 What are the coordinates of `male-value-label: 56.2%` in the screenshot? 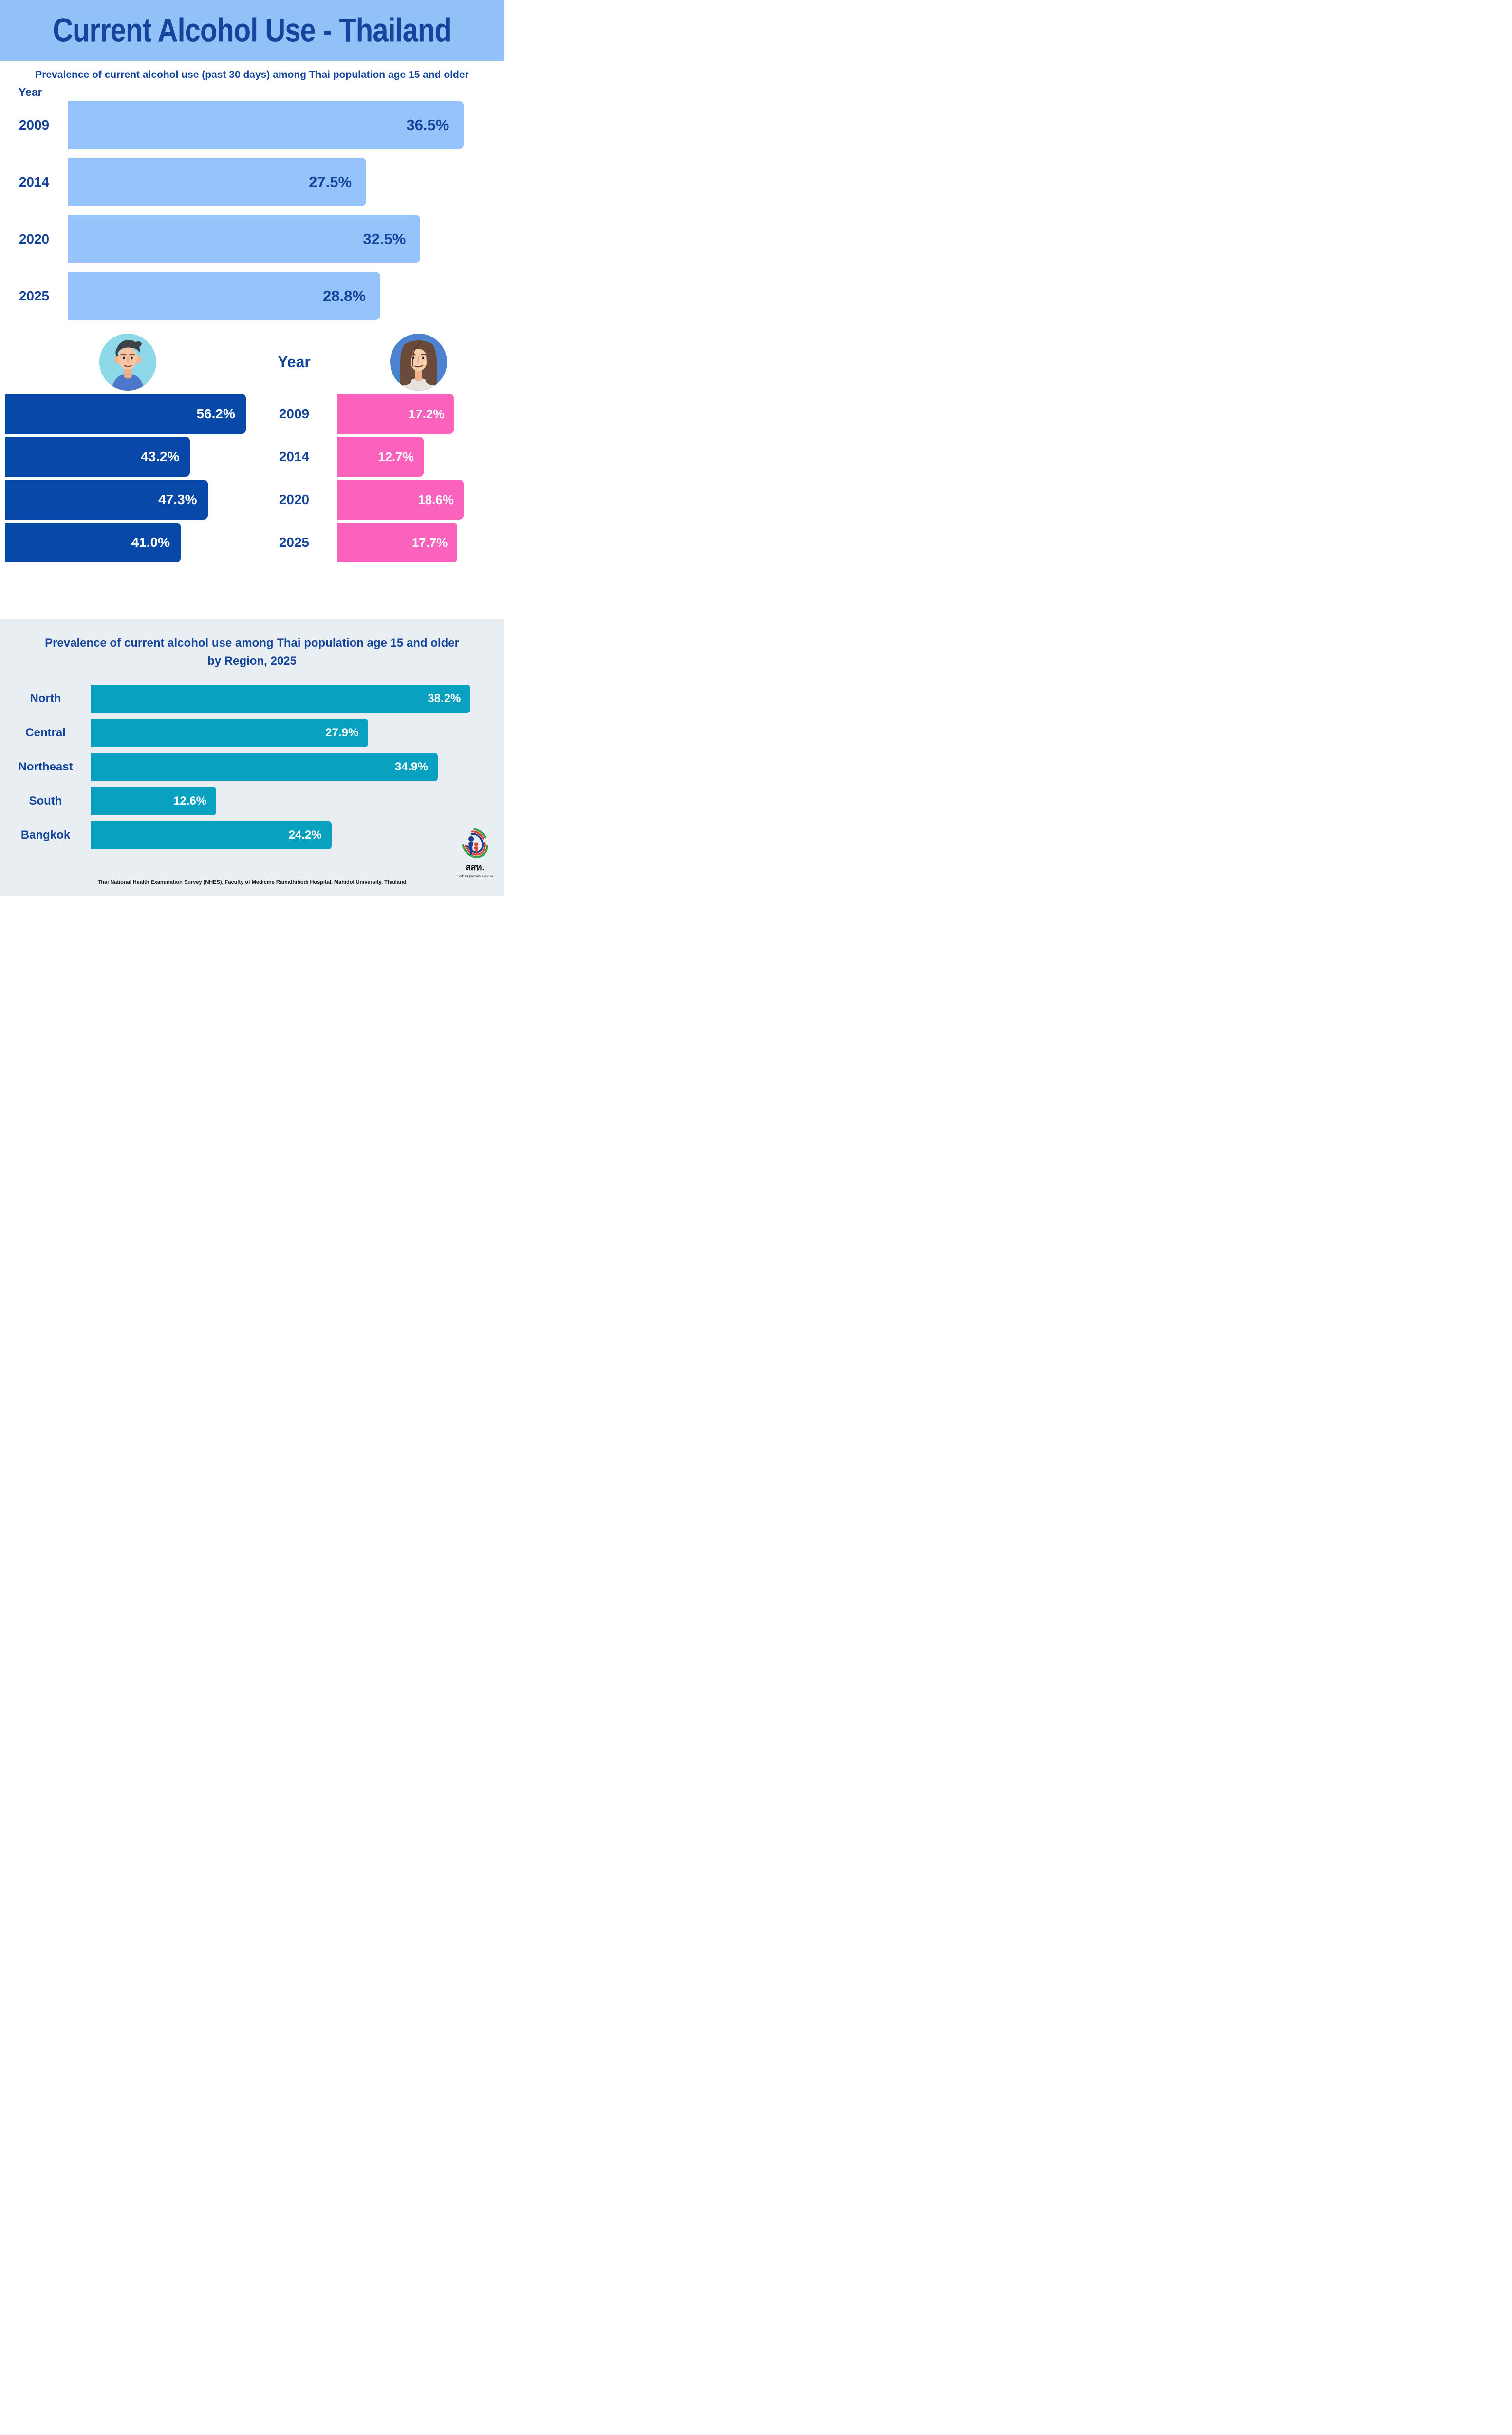 It's located at (215, 413).